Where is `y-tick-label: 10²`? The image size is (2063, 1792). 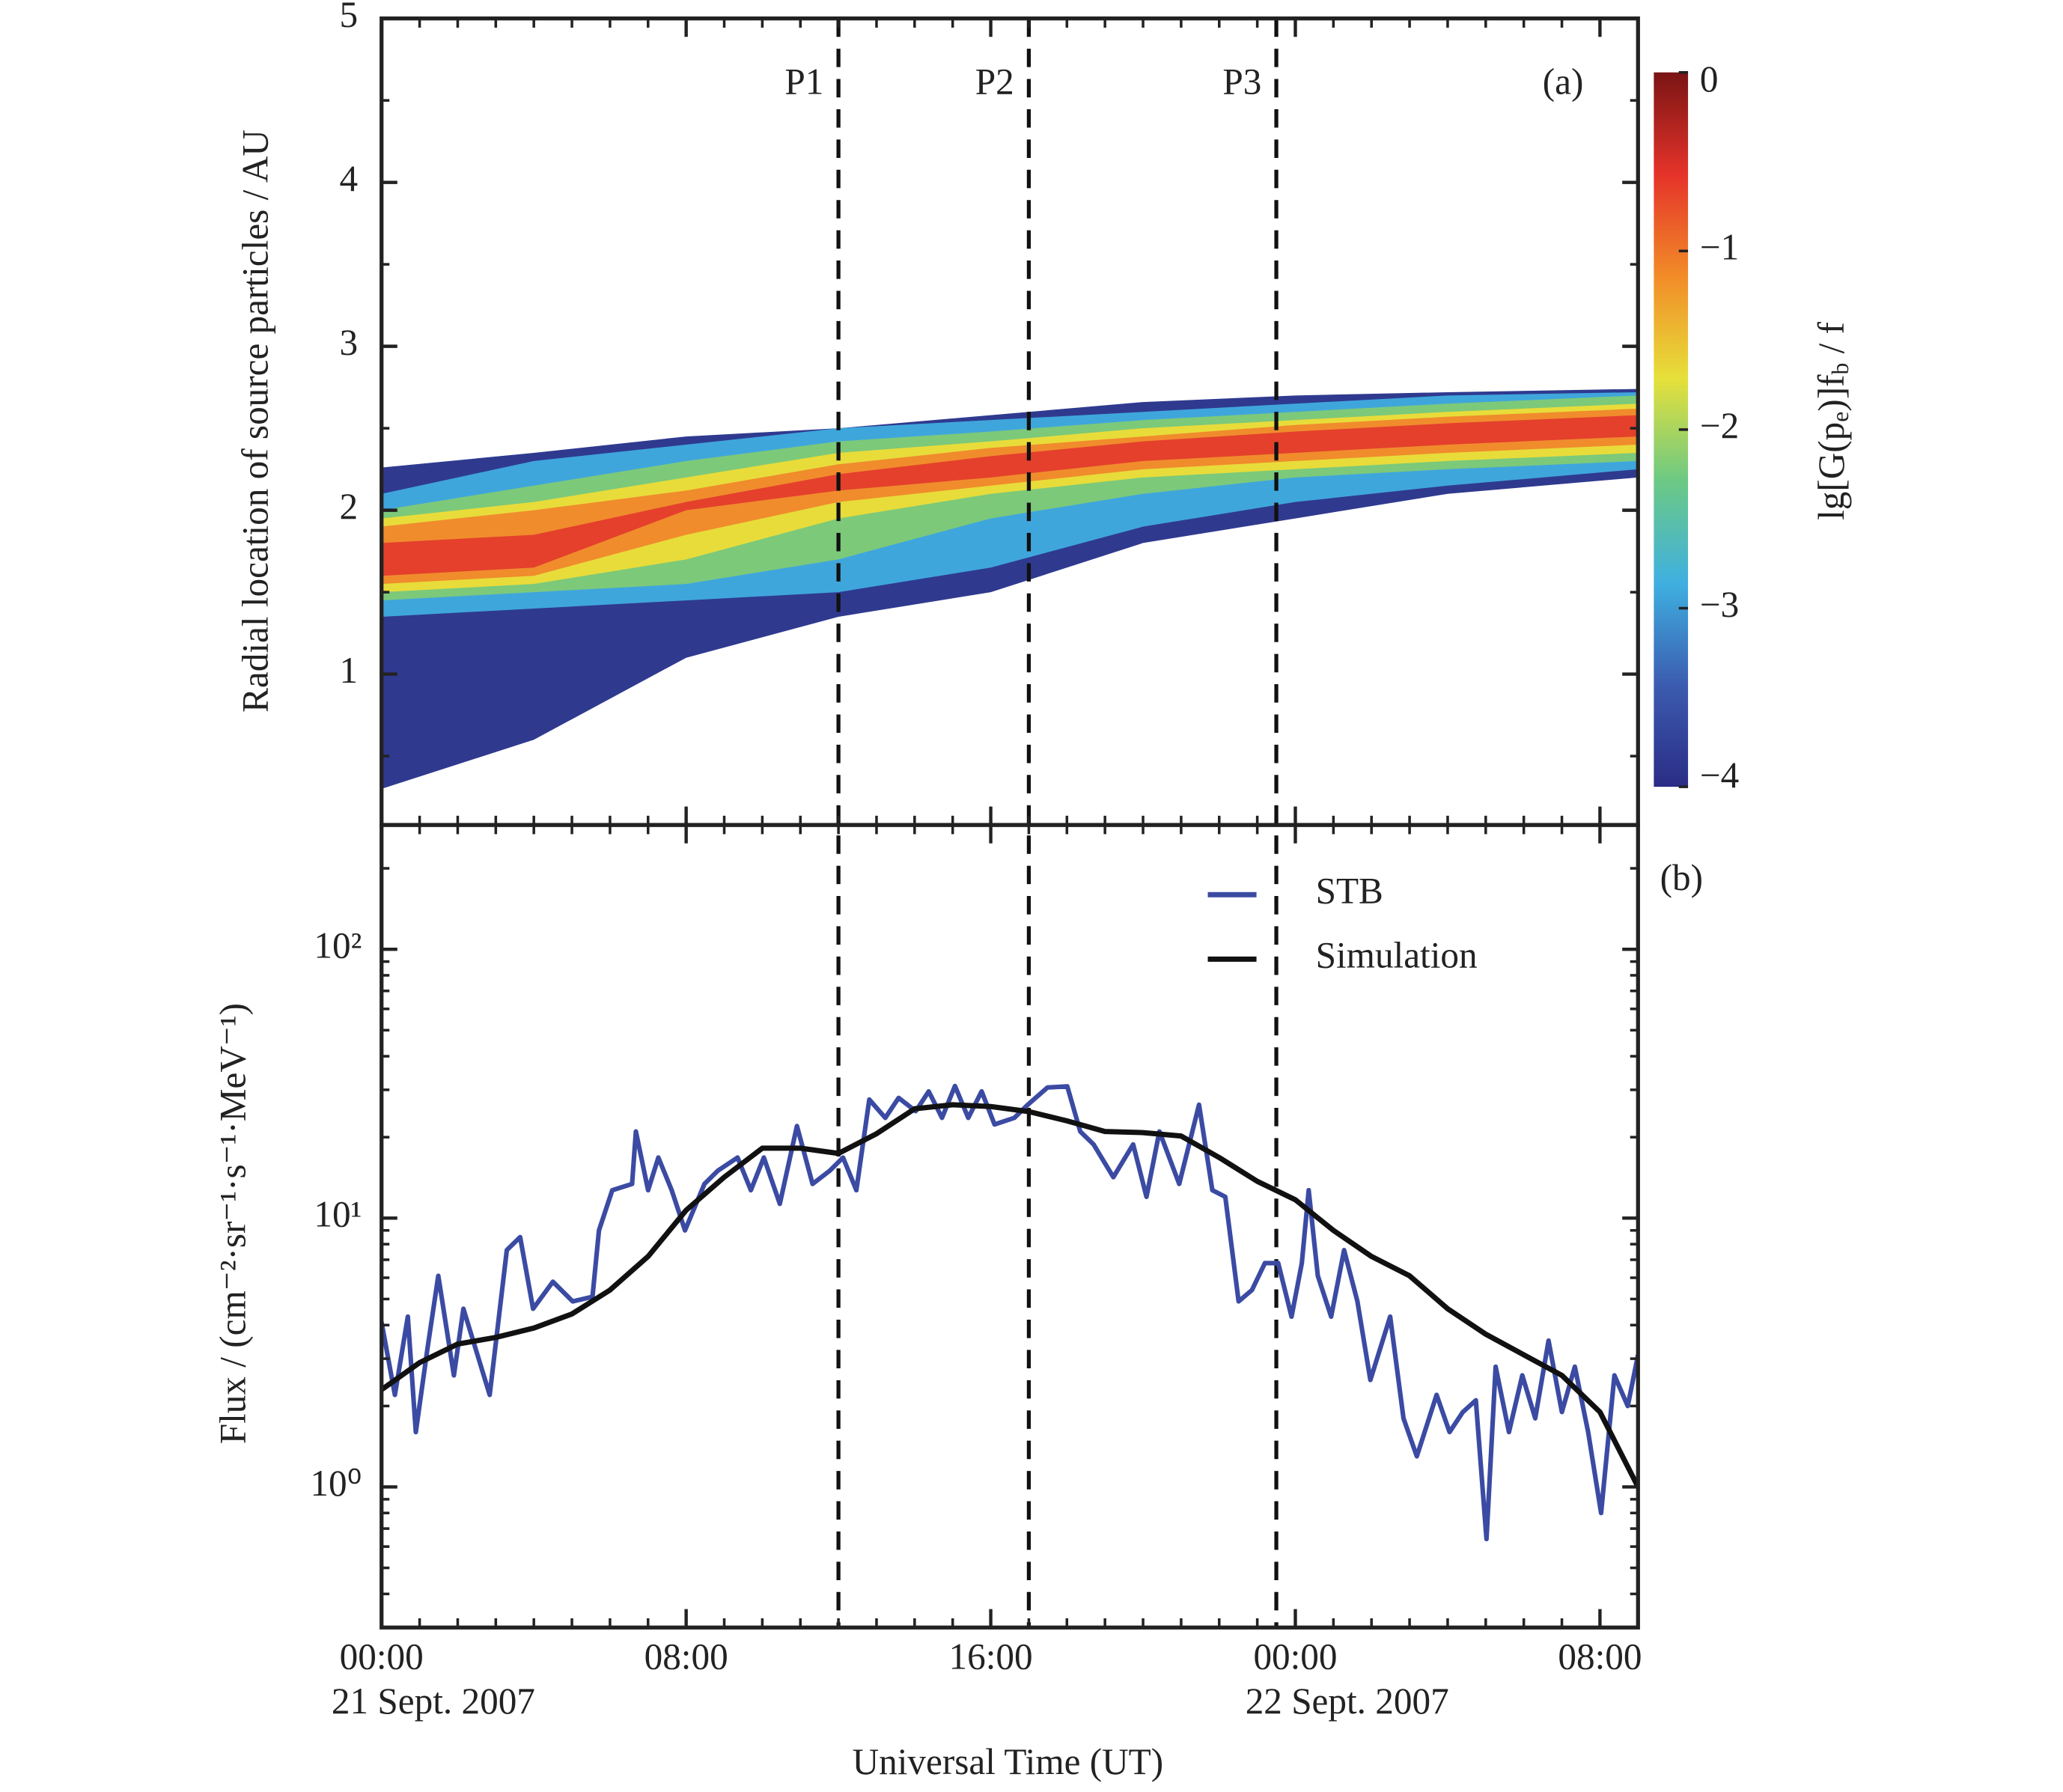 y-tick-label: 10² is located at coordinates (338, 945).